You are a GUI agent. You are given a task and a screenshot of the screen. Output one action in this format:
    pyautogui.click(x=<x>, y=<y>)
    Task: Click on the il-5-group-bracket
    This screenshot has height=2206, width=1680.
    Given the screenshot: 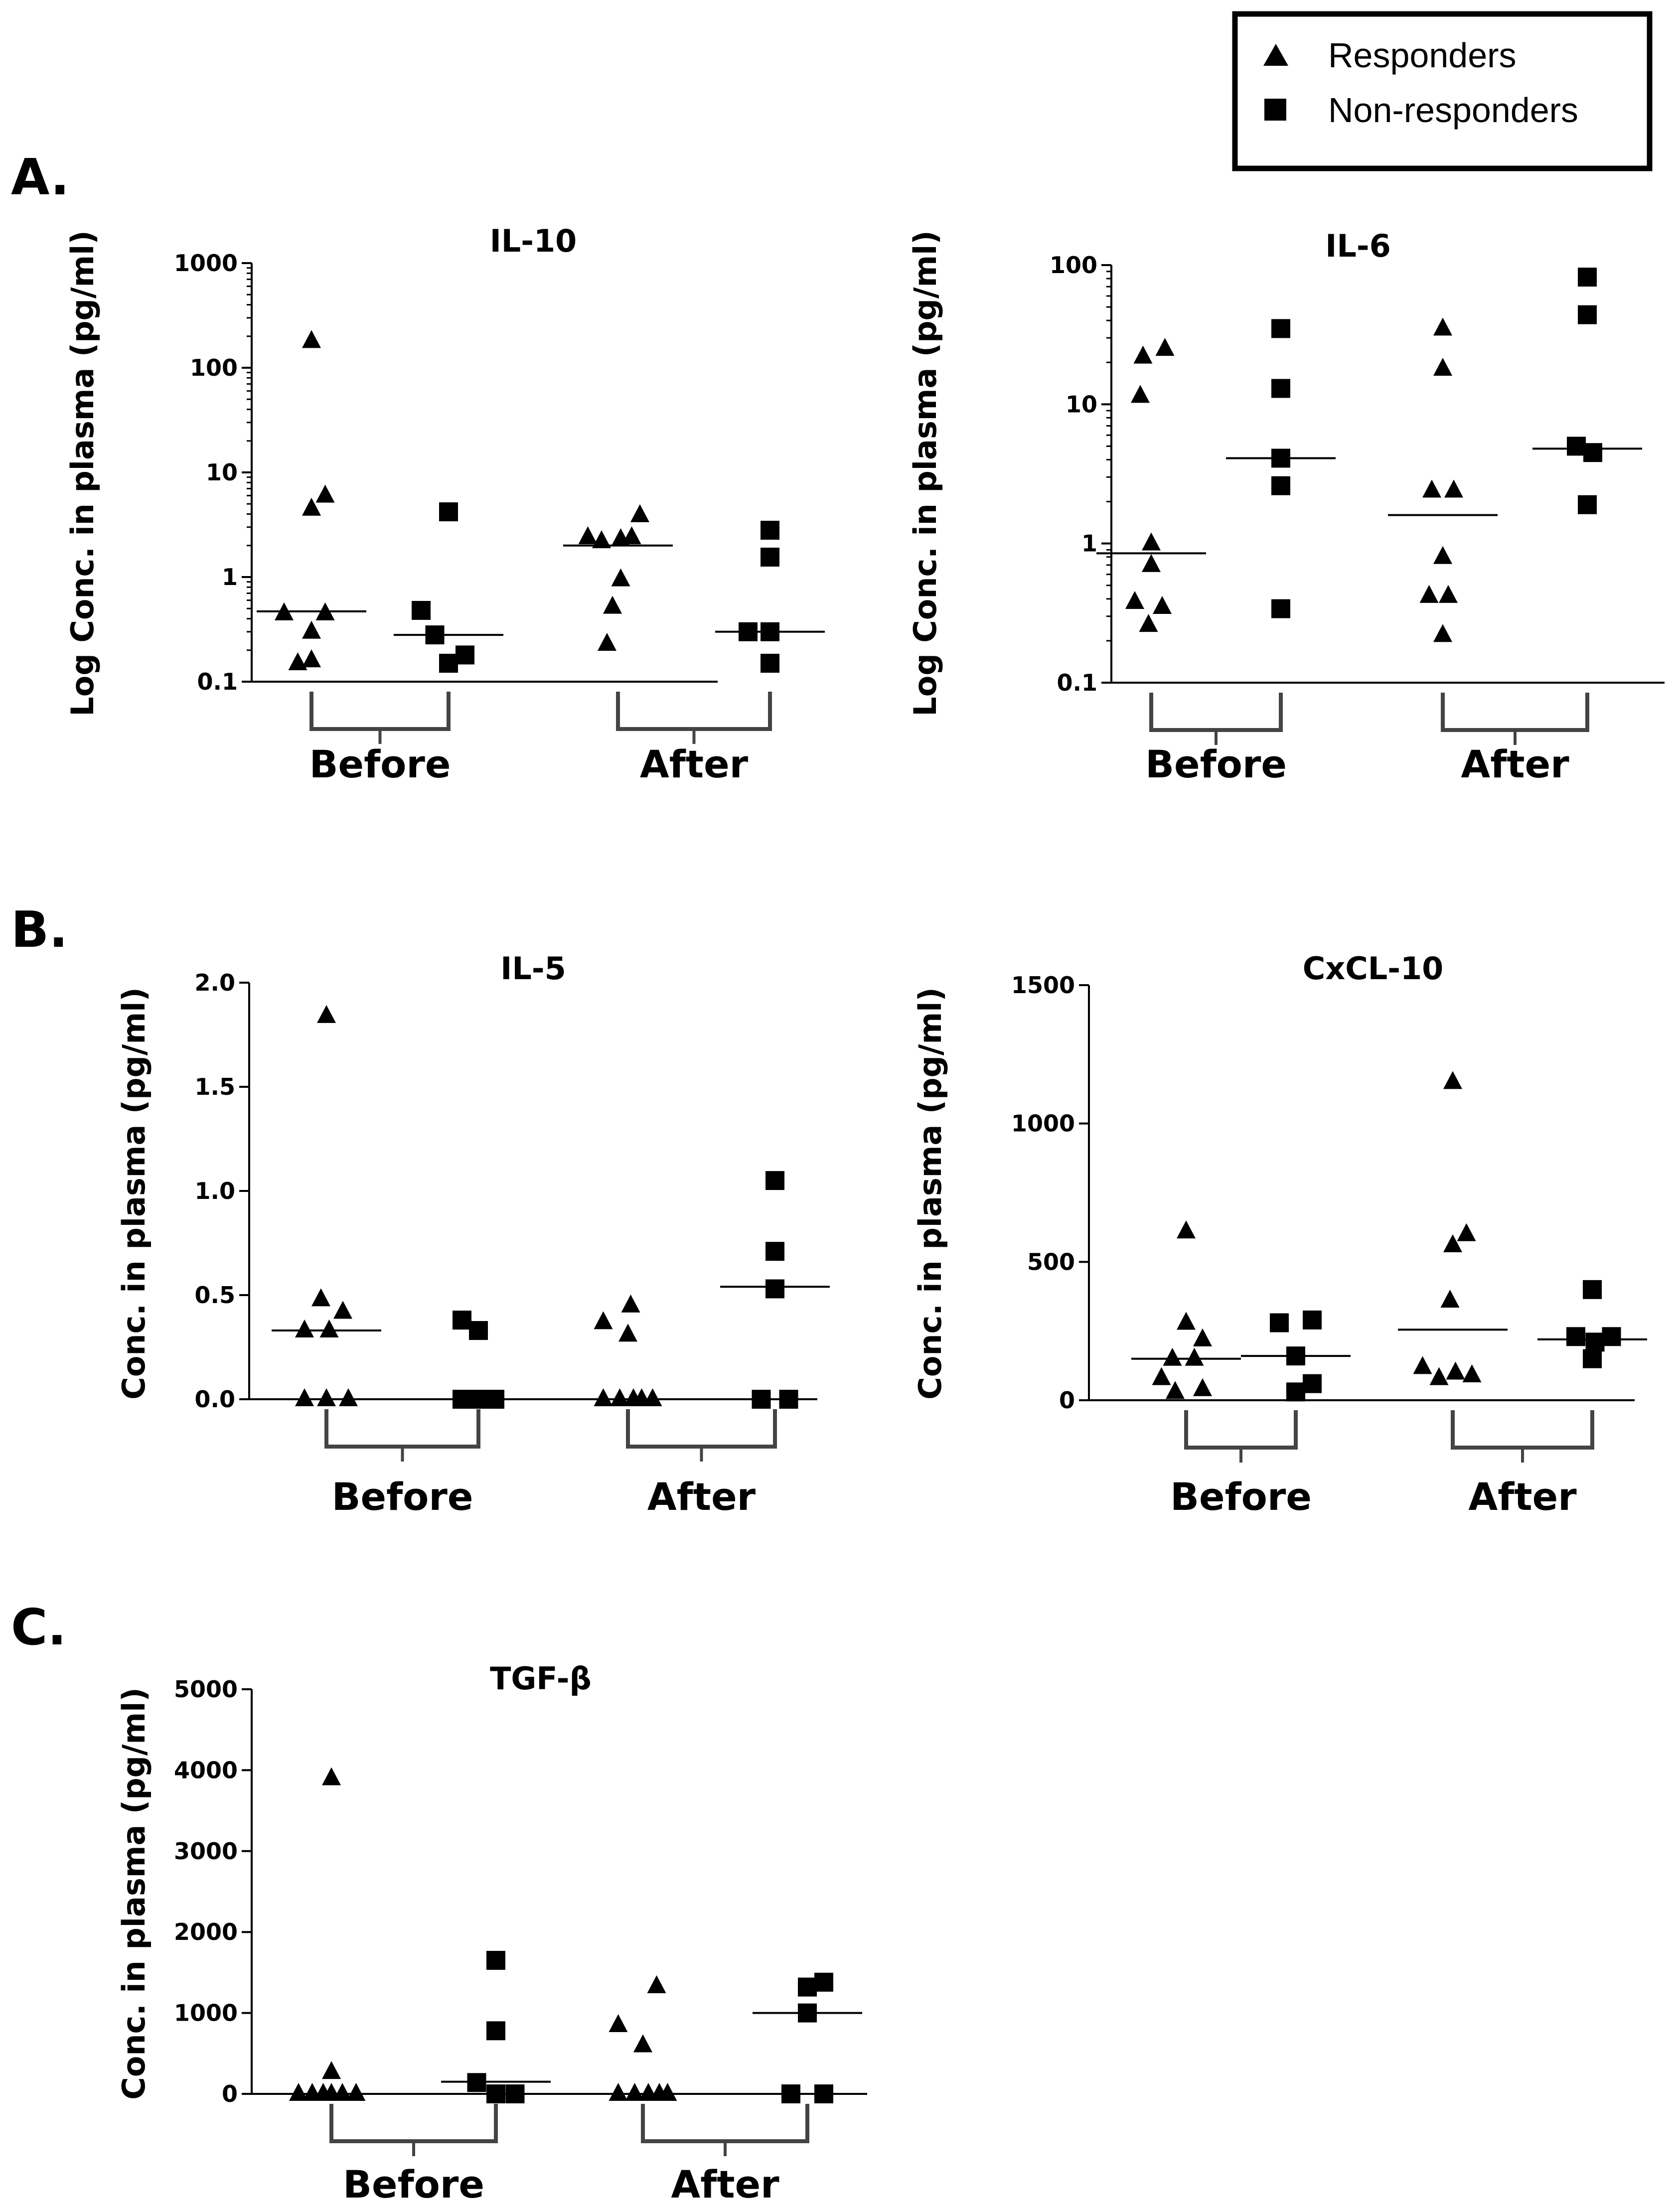 What is the action you would take?
    pyautogui.click(x=702, y=1429)
    